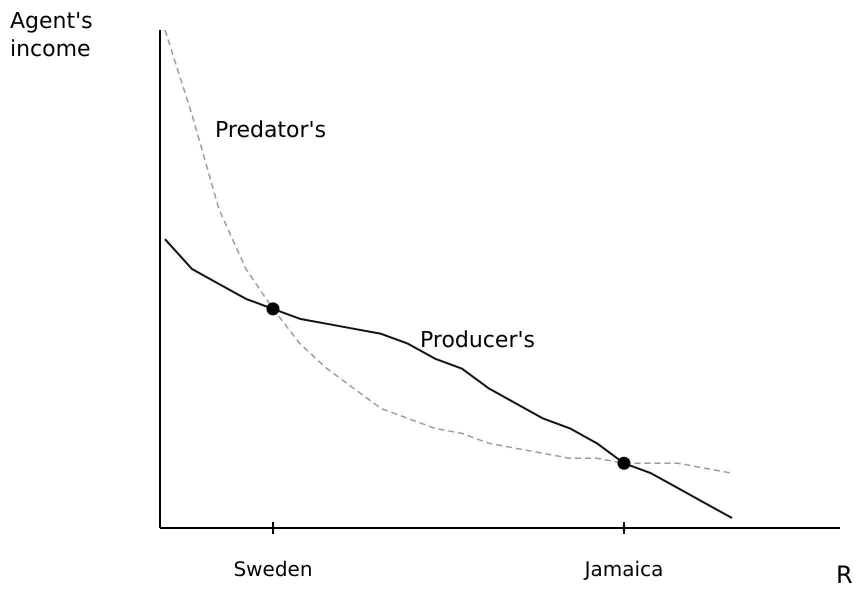  I want to click on series-label: Predator's, so click(270, 130).